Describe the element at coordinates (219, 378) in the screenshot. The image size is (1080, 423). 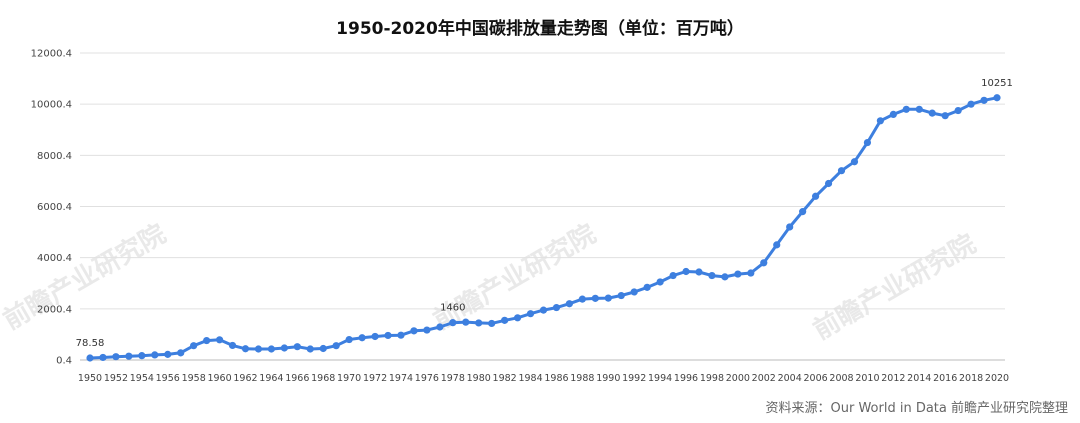
I see `x-tick-label: 1960` at that location.